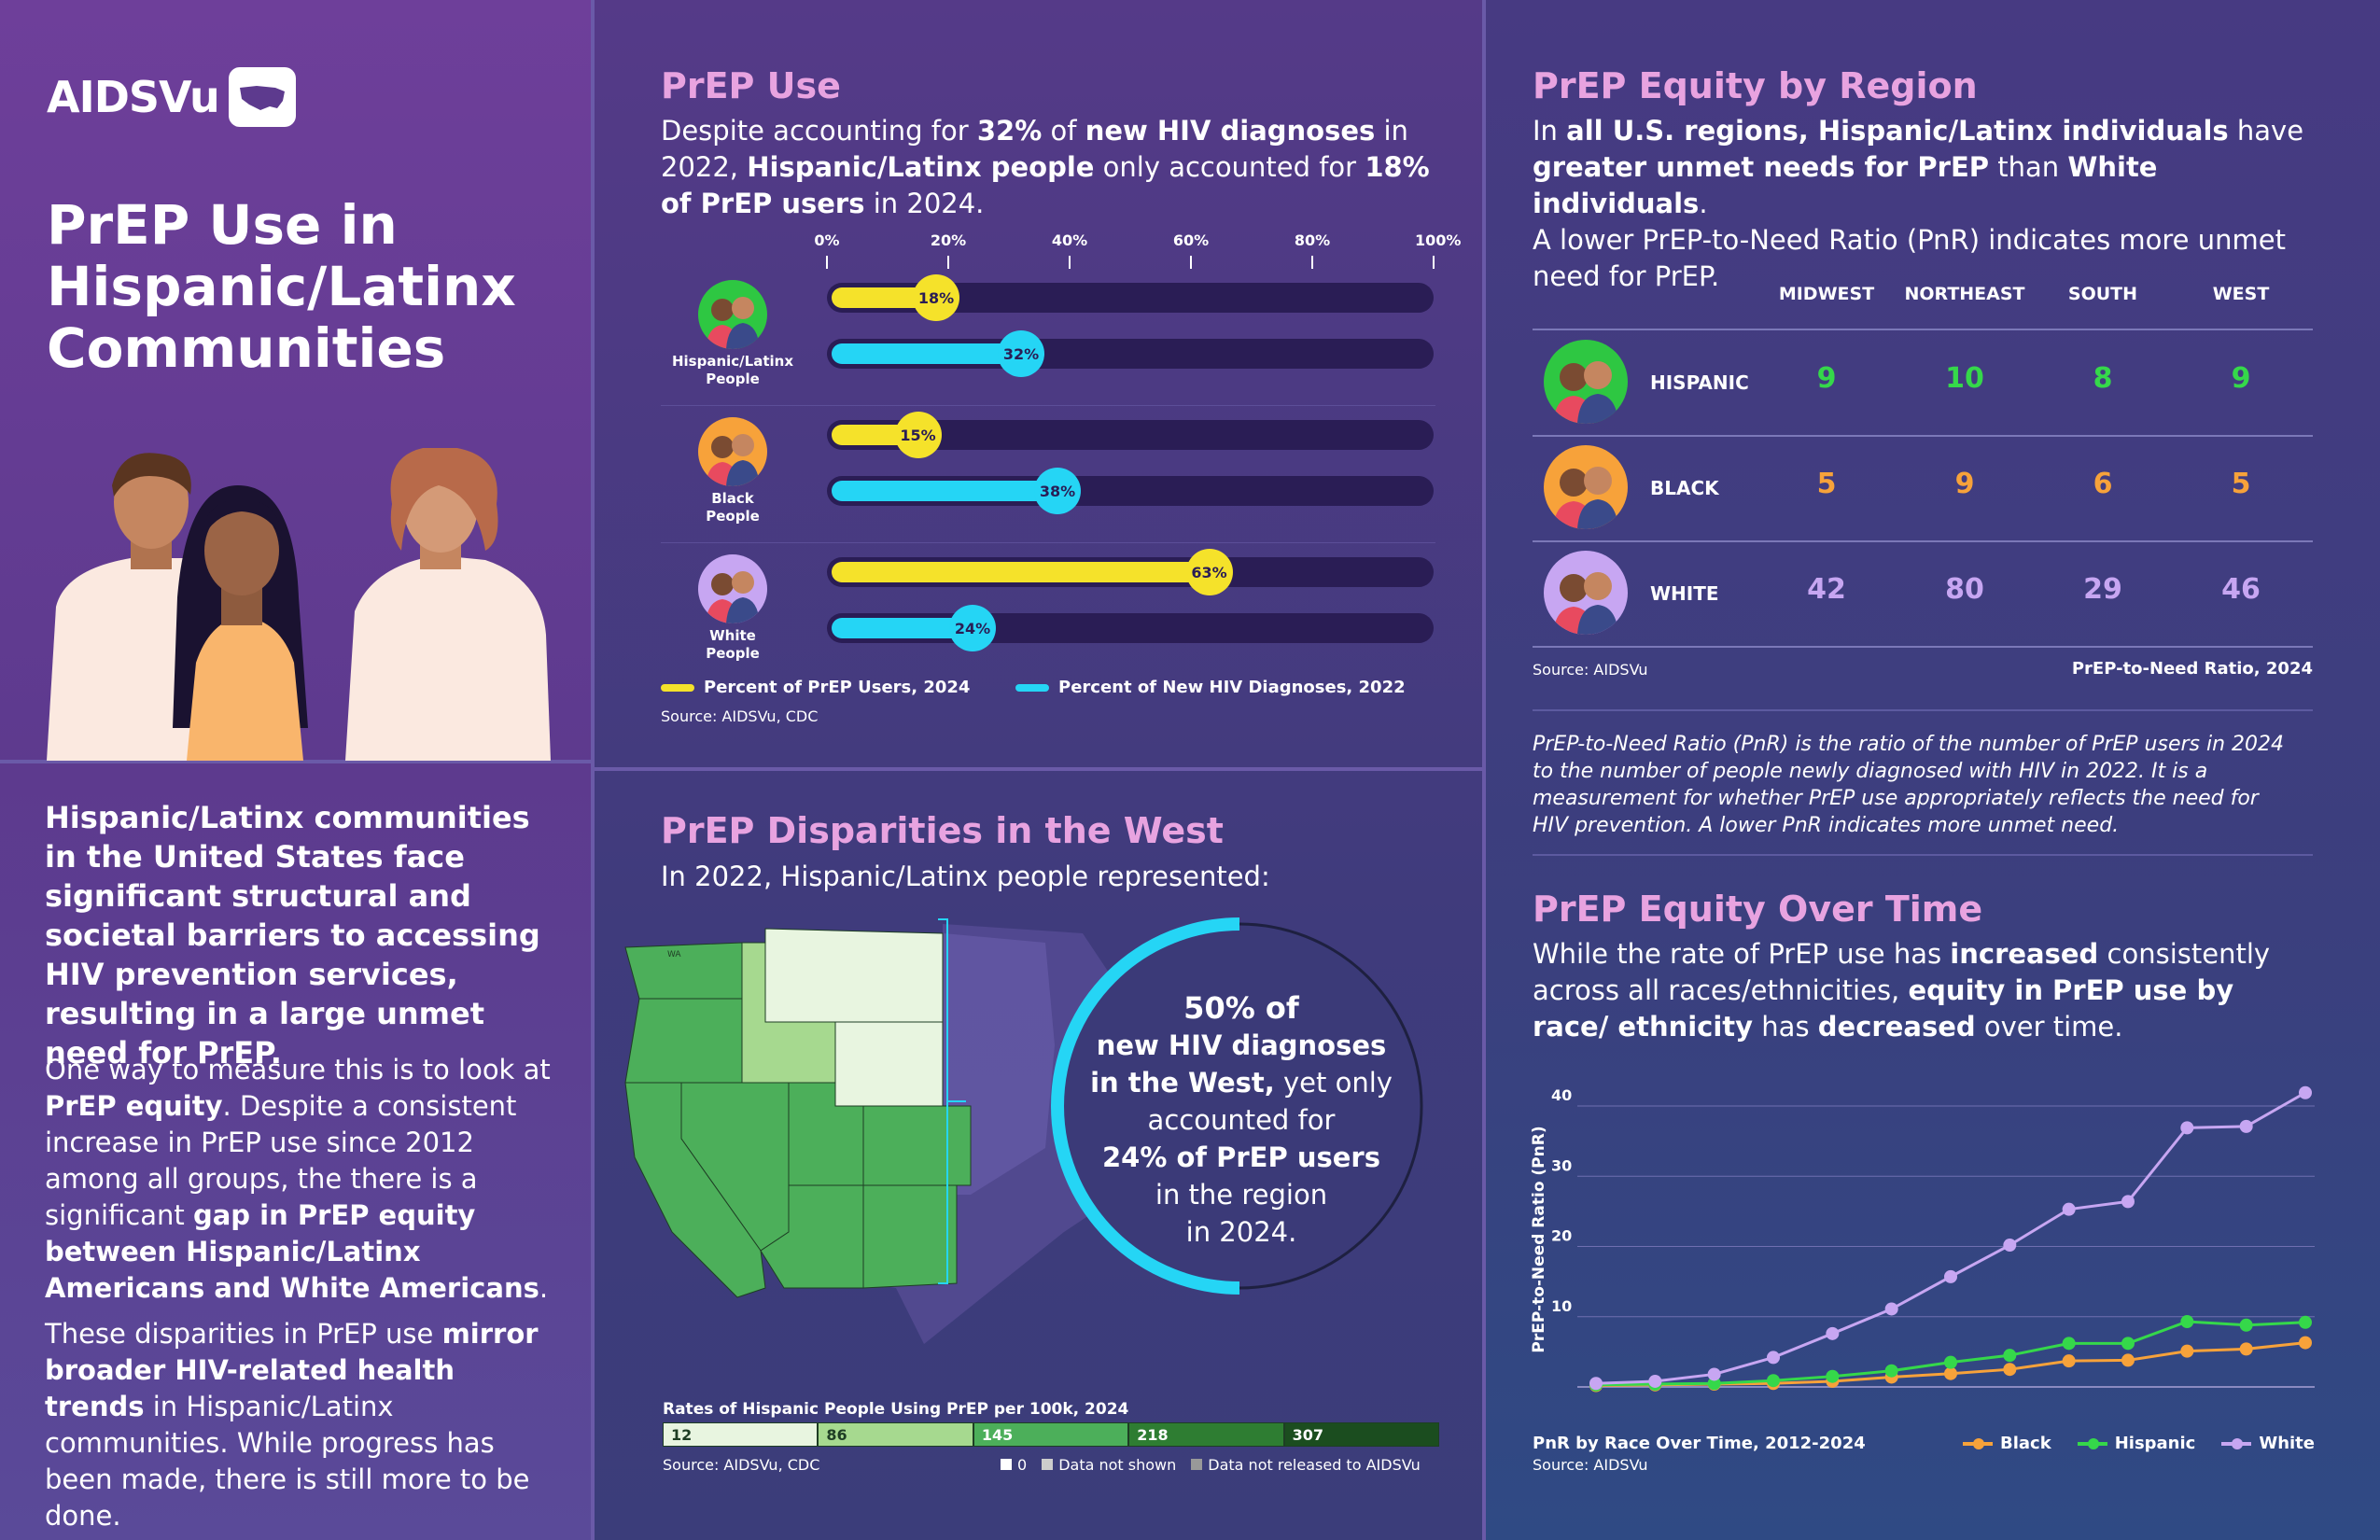 The width and height of the screenshot is (2380, 1540). What do you see at coordinates (827, 240) in the screenshot?
I see `axis-tick-label: 0%` at bounding box center [827, 240].